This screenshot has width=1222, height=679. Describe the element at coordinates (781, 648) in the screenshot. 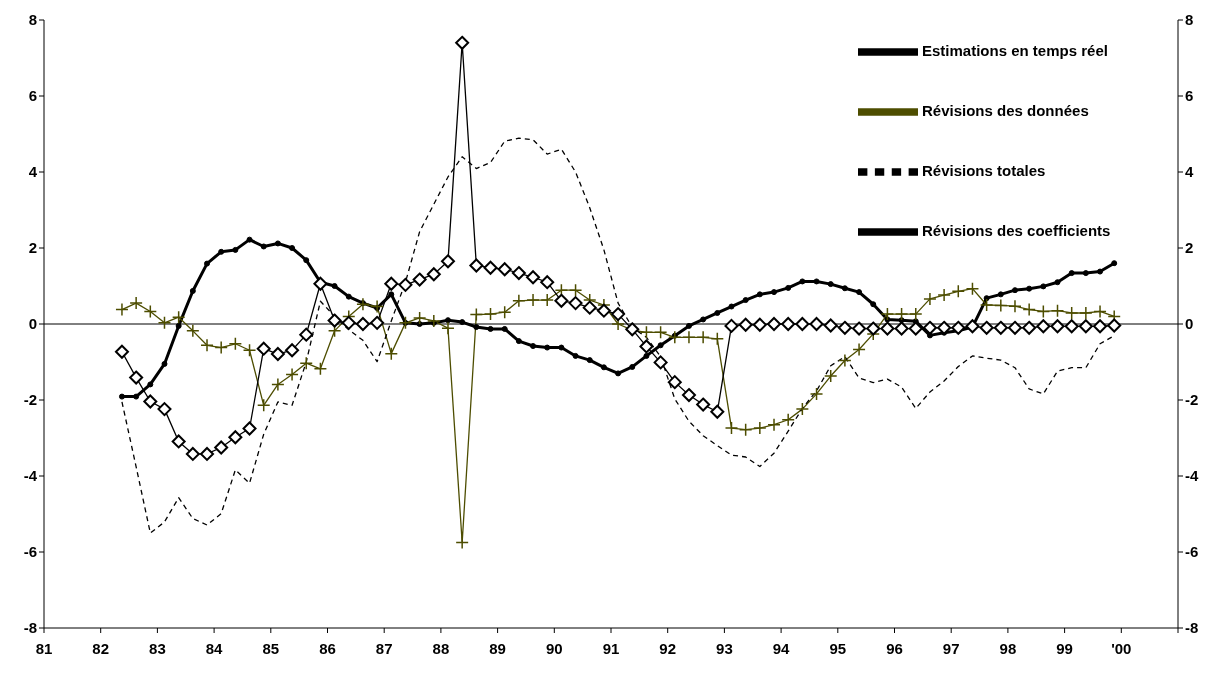

I see `x-tick-label: 94` at that location.